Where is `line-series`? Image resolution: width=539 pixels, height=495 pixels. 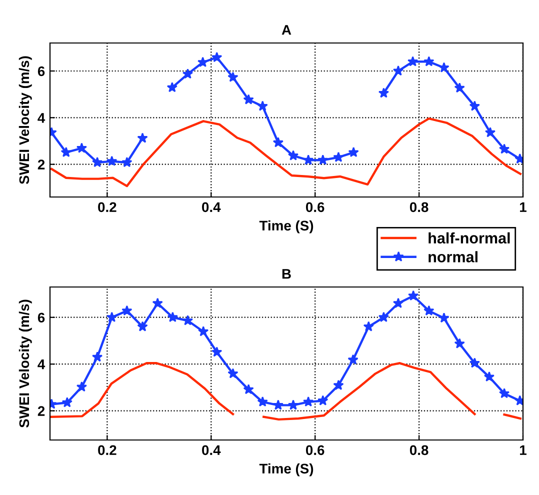
line-series is located at coordinates (286, 152).